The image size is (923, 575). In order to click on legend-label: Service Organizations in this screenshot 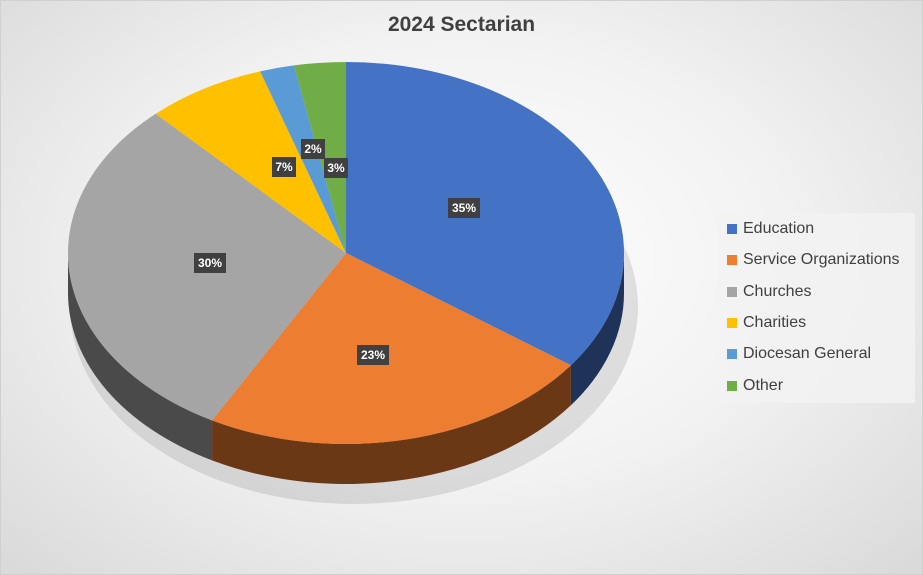, I will do `click(821, 260)`.